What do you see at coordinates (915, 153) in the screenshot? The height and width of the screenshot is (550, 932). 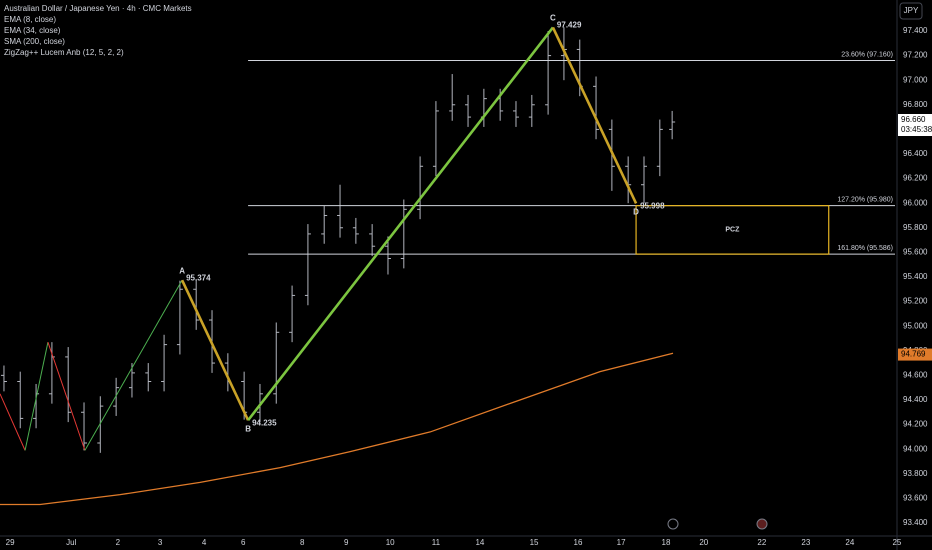 I see `y-tick-label: 96.400` at bounding box center [915, 153].